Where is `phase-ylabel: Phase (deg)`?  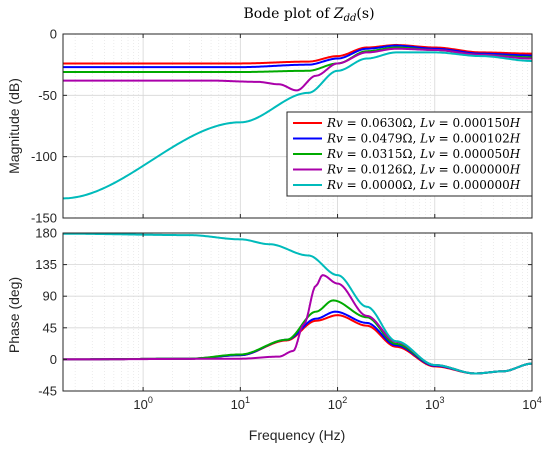
phase-ylabel: Phase (deg) is located at coordinates (14, 315).